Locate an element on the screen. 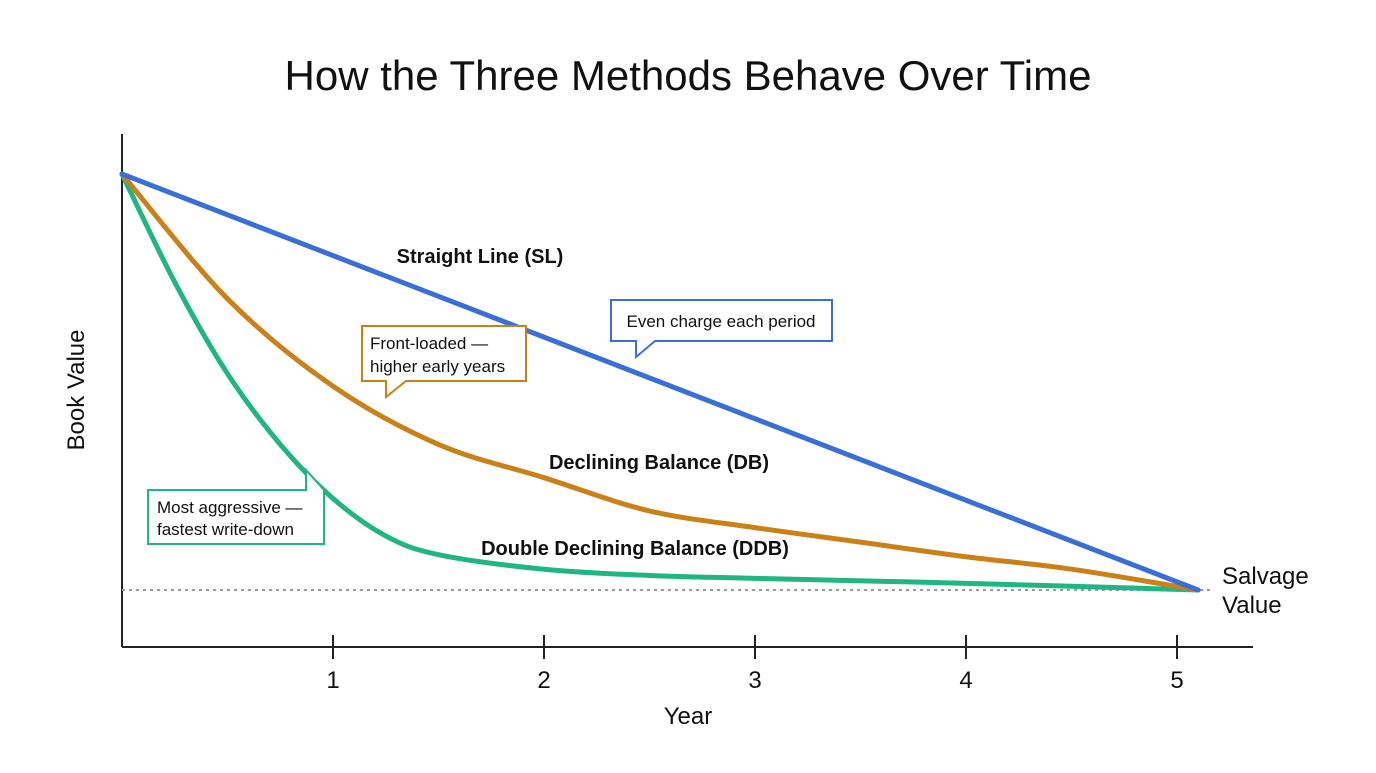 This screenshot has height=773, width=1376. x-tick-label: 3 is located at coordinates (754, 680).